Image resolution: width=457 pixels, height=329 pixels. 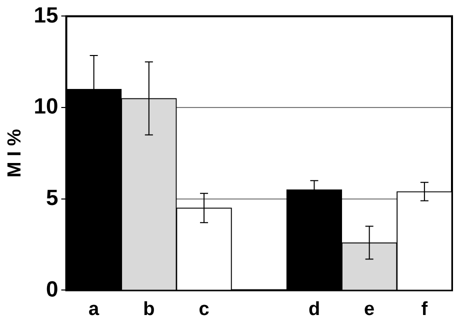 What do you see at coordinates (424, 309) in the screenshot?
I see `x-tick-label: f` at bounding box center [424, 309].